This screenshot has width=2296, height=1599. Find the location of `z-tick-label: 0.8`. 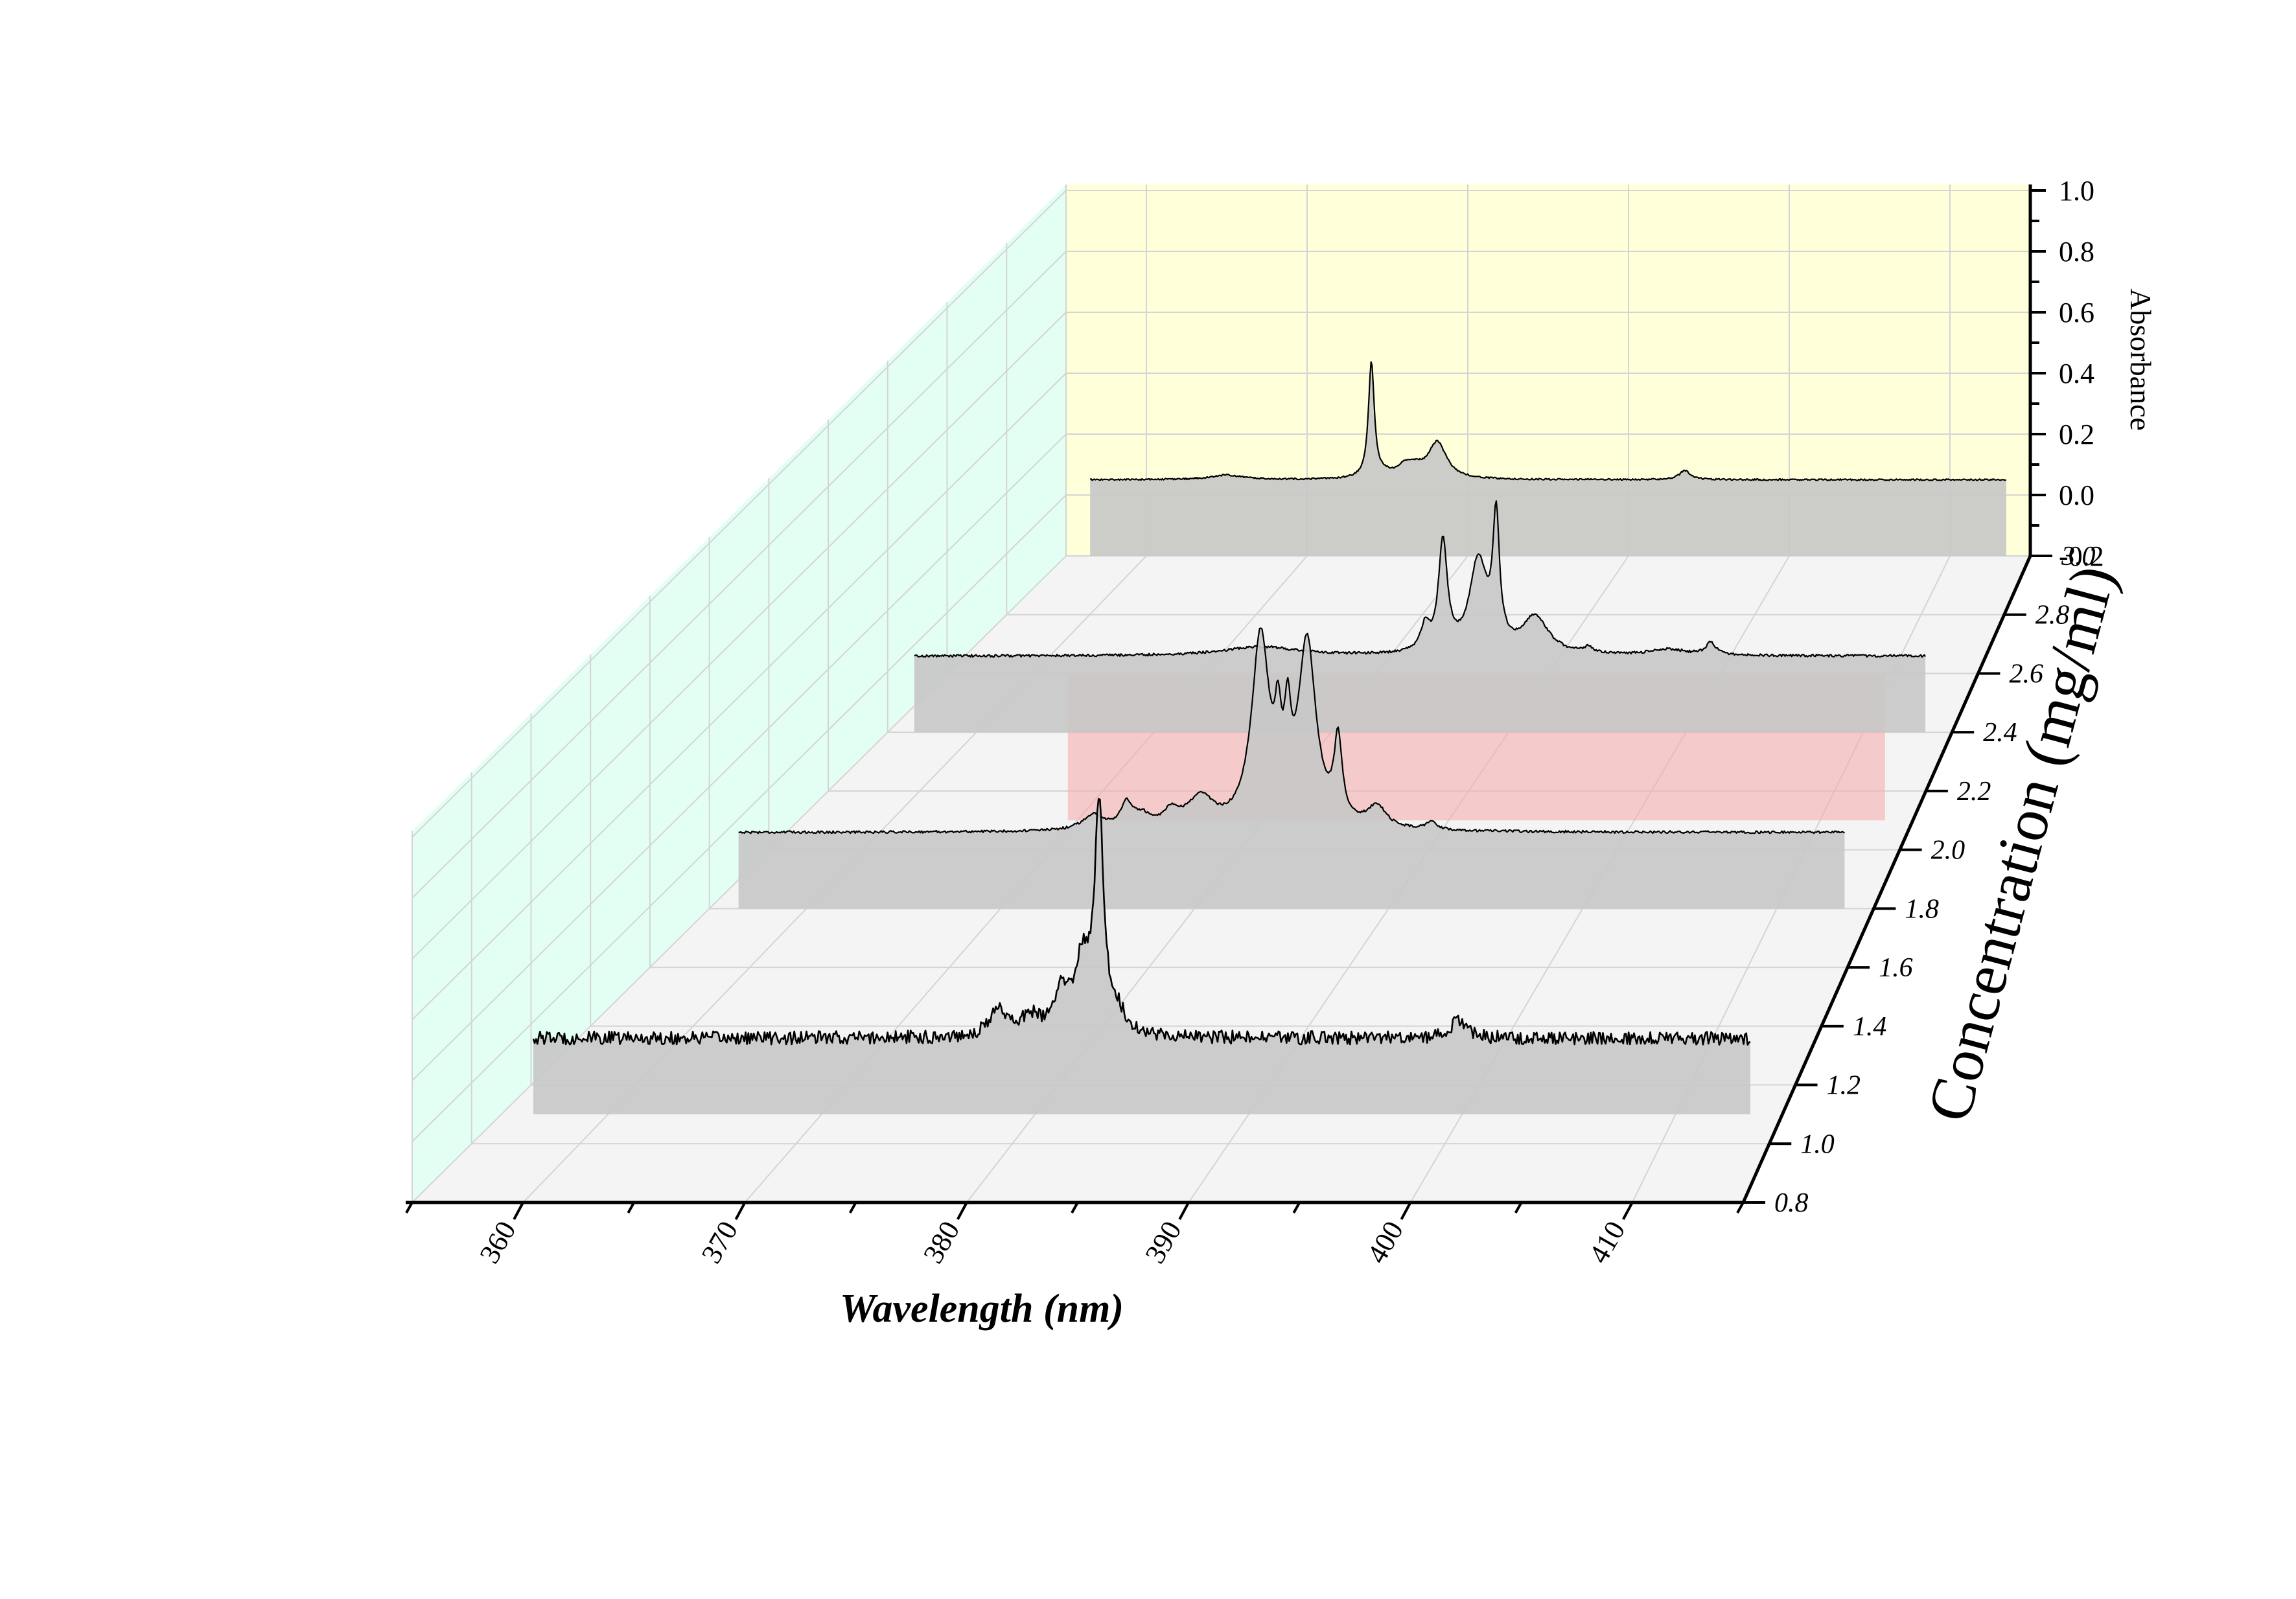

z-tick-label: 0.8 is located at coordinates (1791, 1203).